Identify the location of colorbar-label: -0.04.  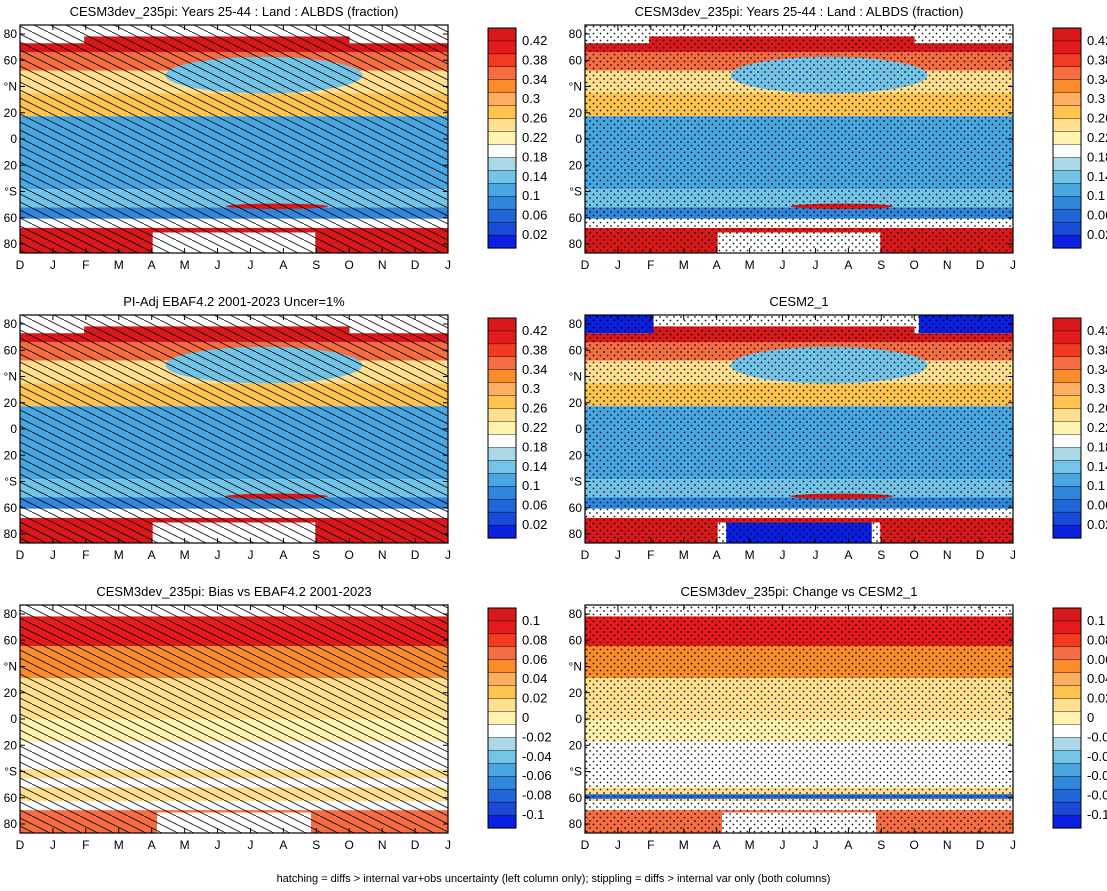
(1097, 756).